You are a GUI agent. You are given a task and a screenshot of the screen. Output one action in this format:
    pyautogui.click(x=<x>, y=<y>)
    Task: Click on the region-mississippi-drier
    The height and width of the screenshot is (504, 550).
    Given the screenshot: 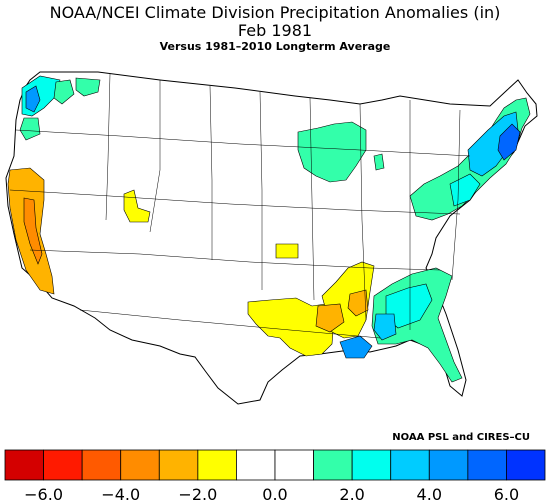 What is the action you would take?
    pyautogui.click(x=358, y=303)
    